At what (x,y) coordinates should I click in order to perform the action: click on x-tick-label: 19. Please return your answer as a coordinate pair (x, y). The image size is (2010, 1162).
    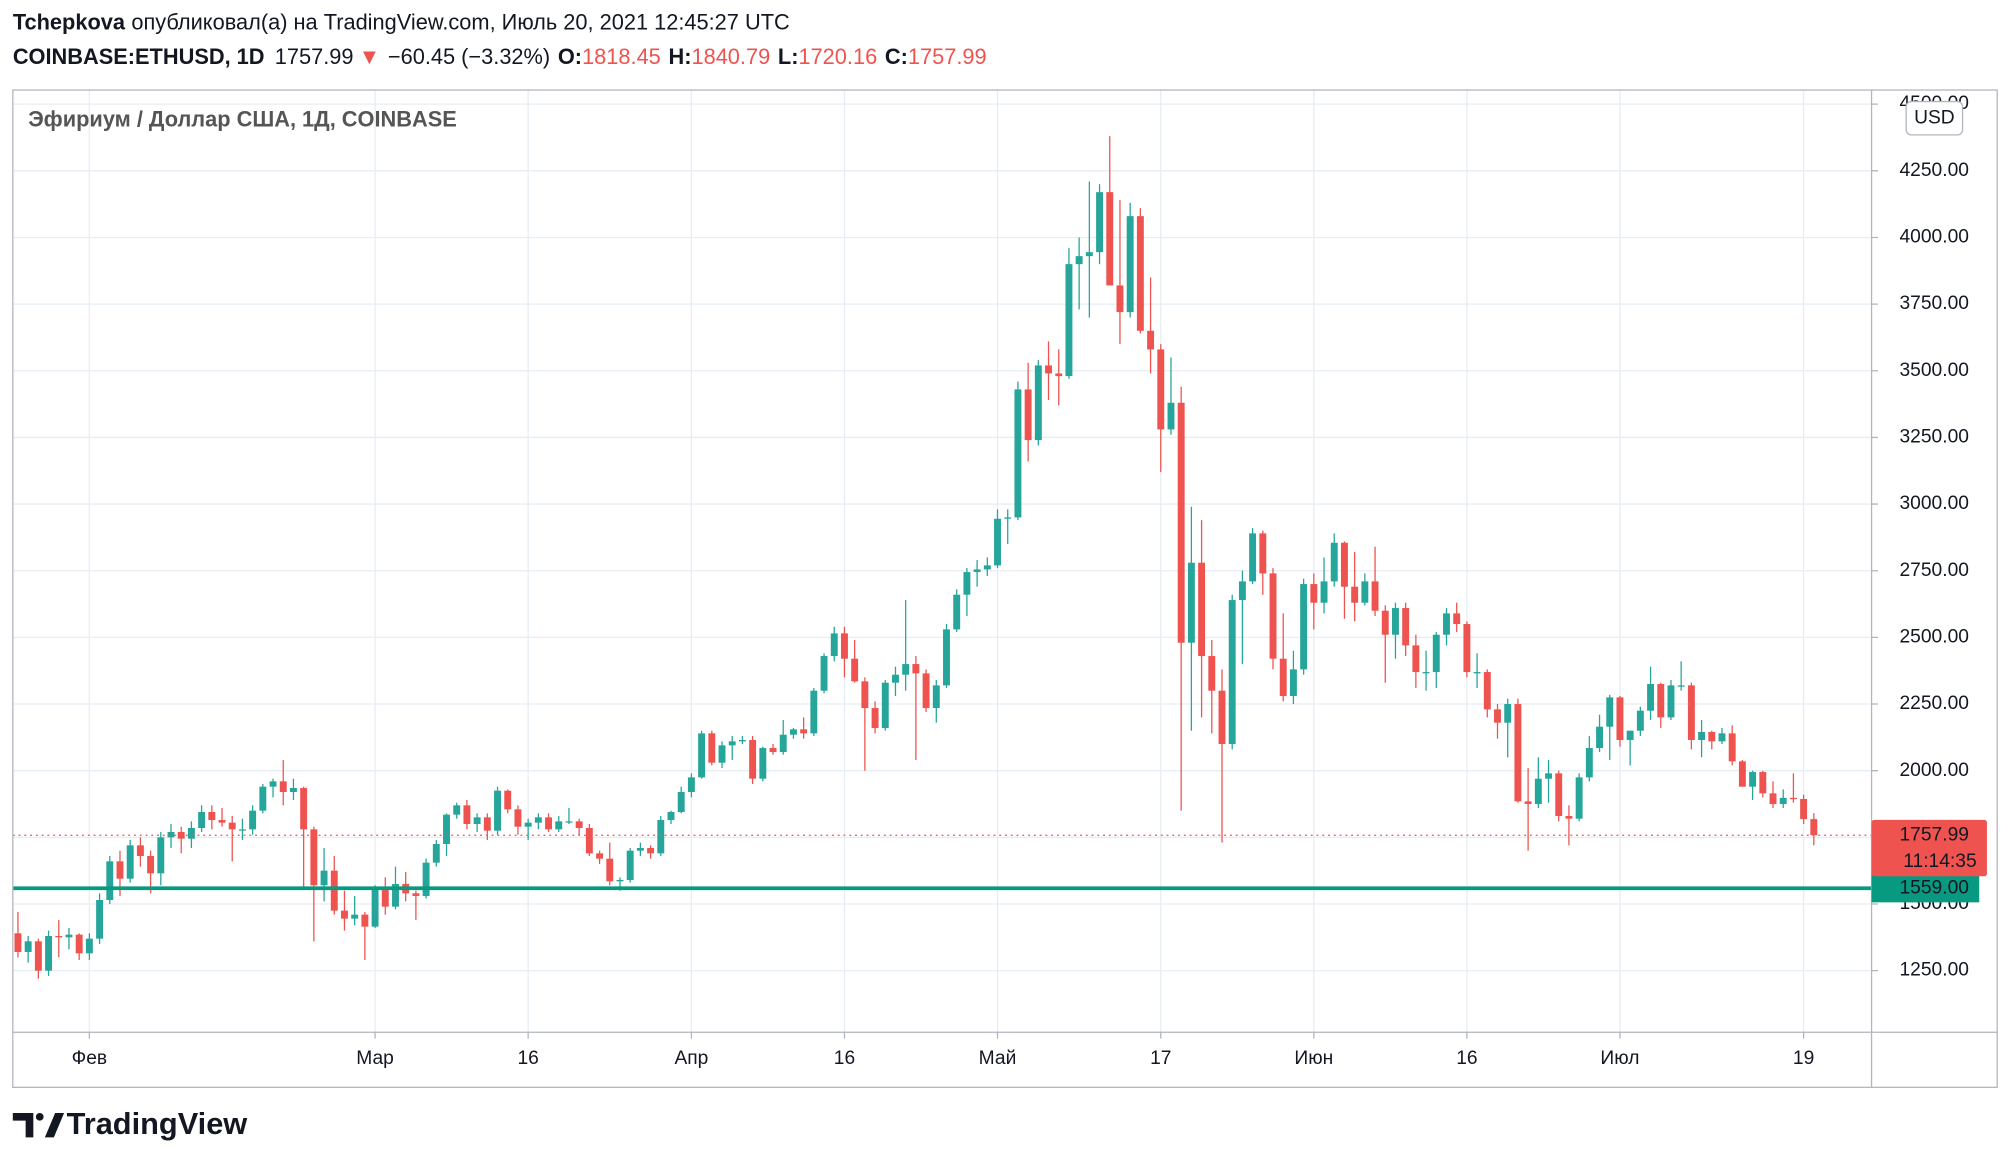
    Looking at the image, I should click on (1803, 1058).